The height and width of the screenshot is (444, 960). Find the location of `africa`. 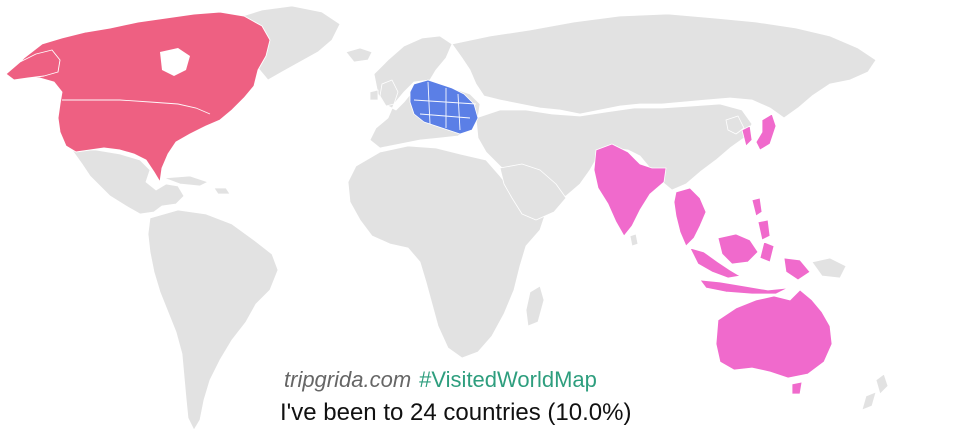

africa is located at coordinates (447, 252).